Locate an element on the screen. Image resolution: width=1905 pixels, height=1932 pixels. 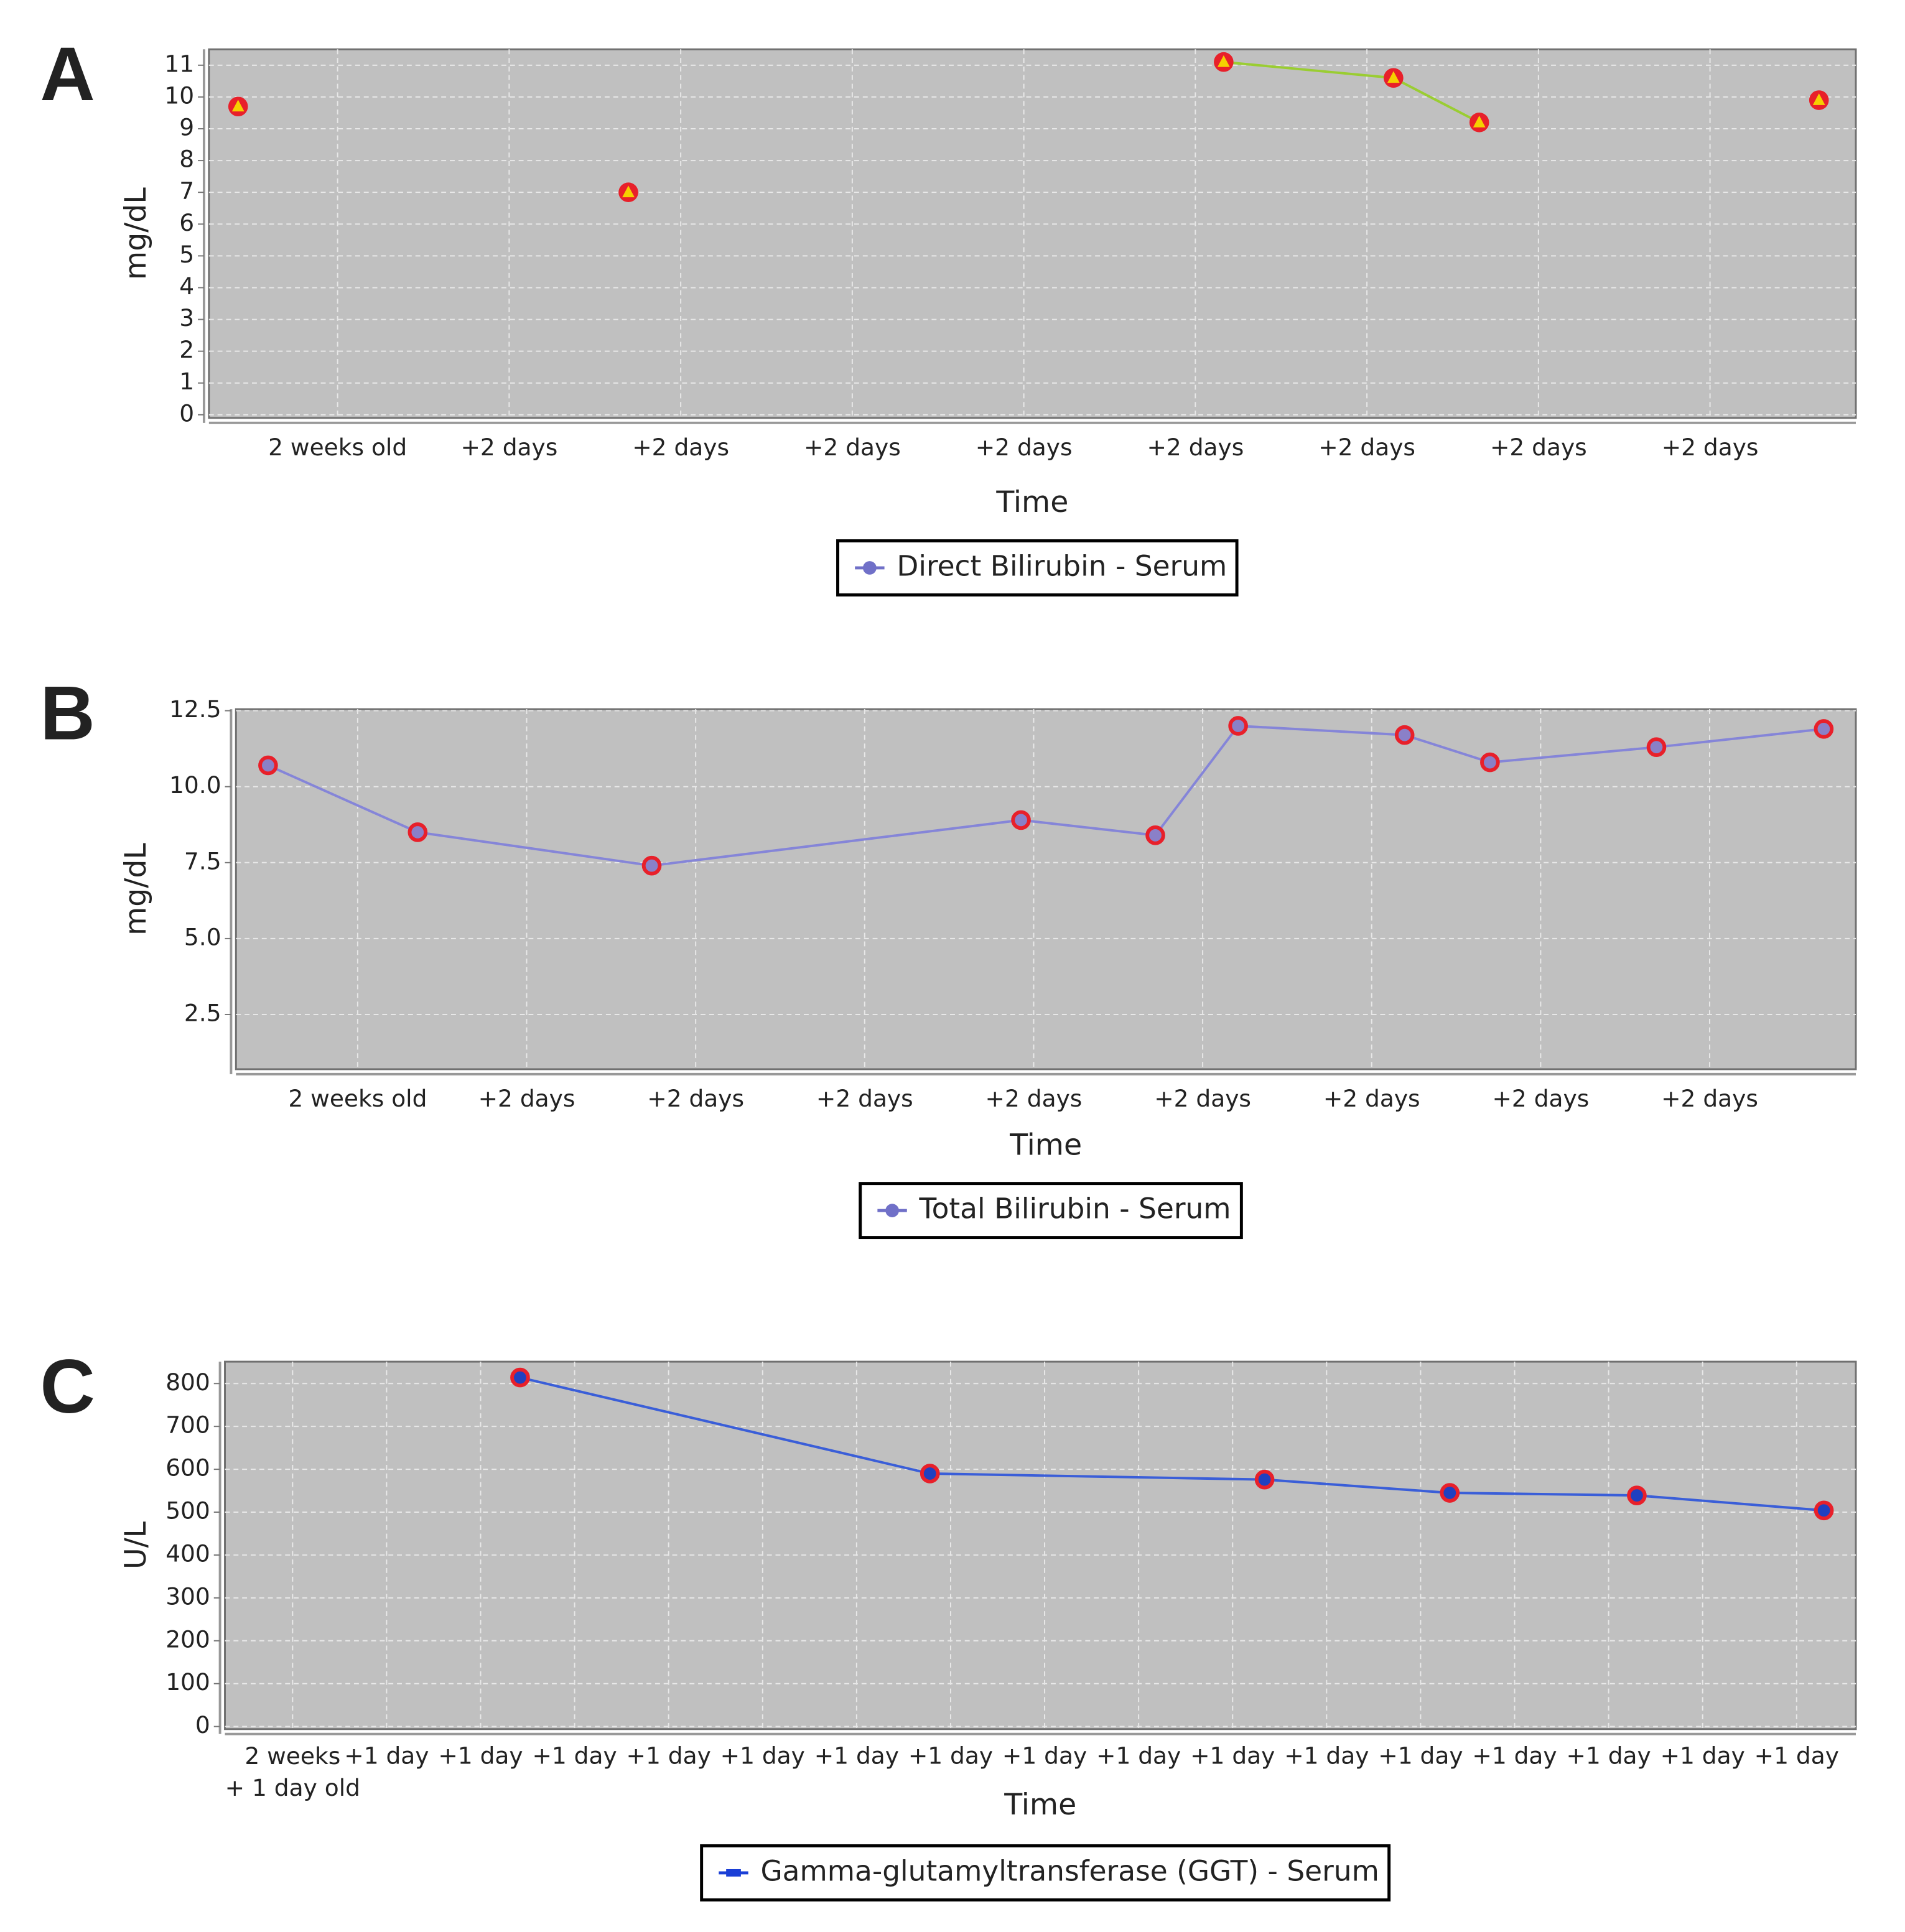
legend-label: Total Bilirubin - Serum is located at coordinates (1075, 1208).